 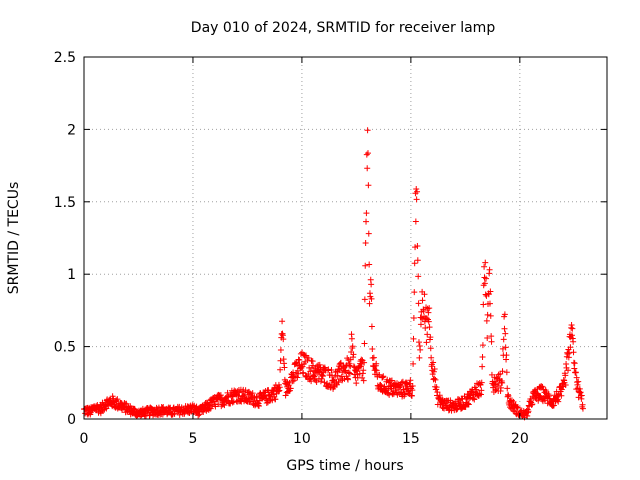 What do you see at coordinates (14, 238) in the screenshot?
I see `y-axis-label: SRMTID / TECUs` at bounding box center [14, 238].